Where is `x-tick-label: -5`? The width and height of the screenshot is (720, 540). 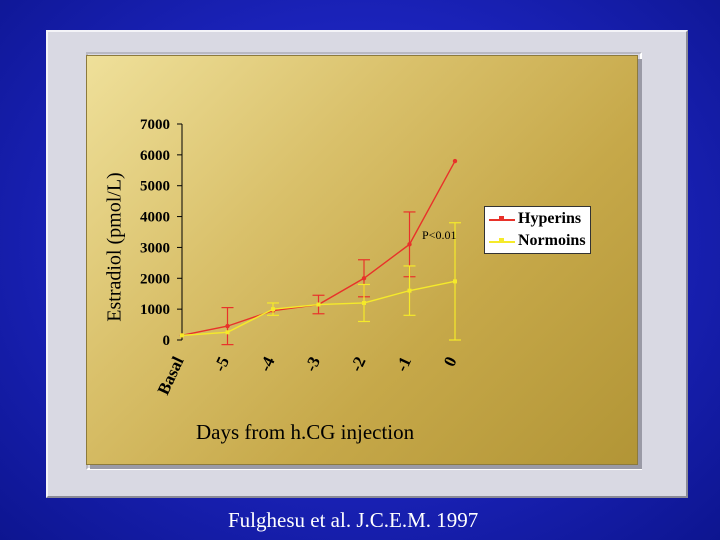
x-tick-label: -5 is located at coordinates (221, 364).